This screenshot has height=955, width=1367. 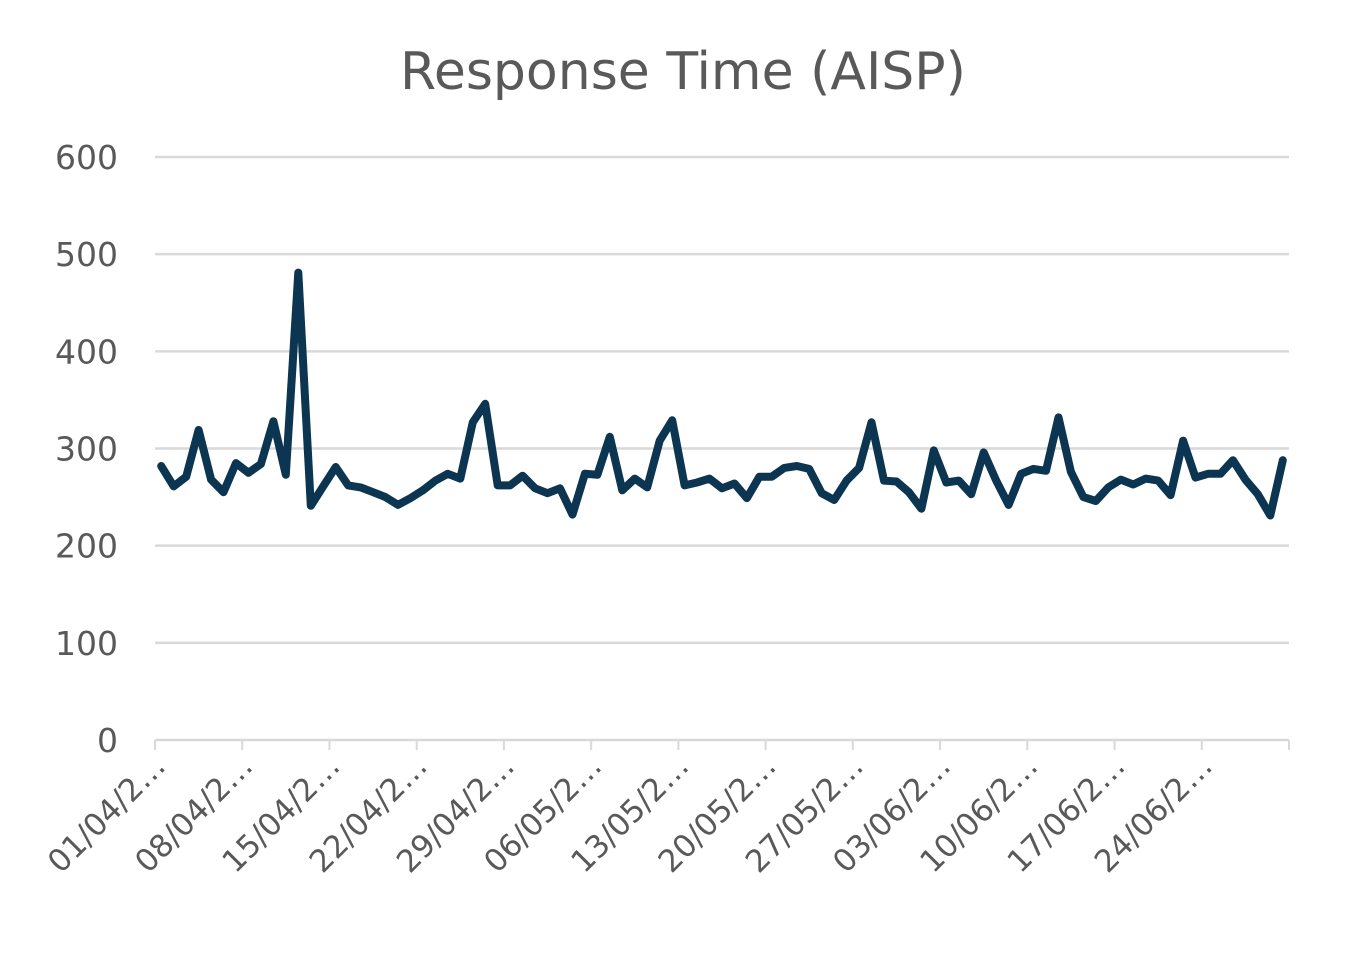 I want to click on x-axis, so click(x=722, y=744).